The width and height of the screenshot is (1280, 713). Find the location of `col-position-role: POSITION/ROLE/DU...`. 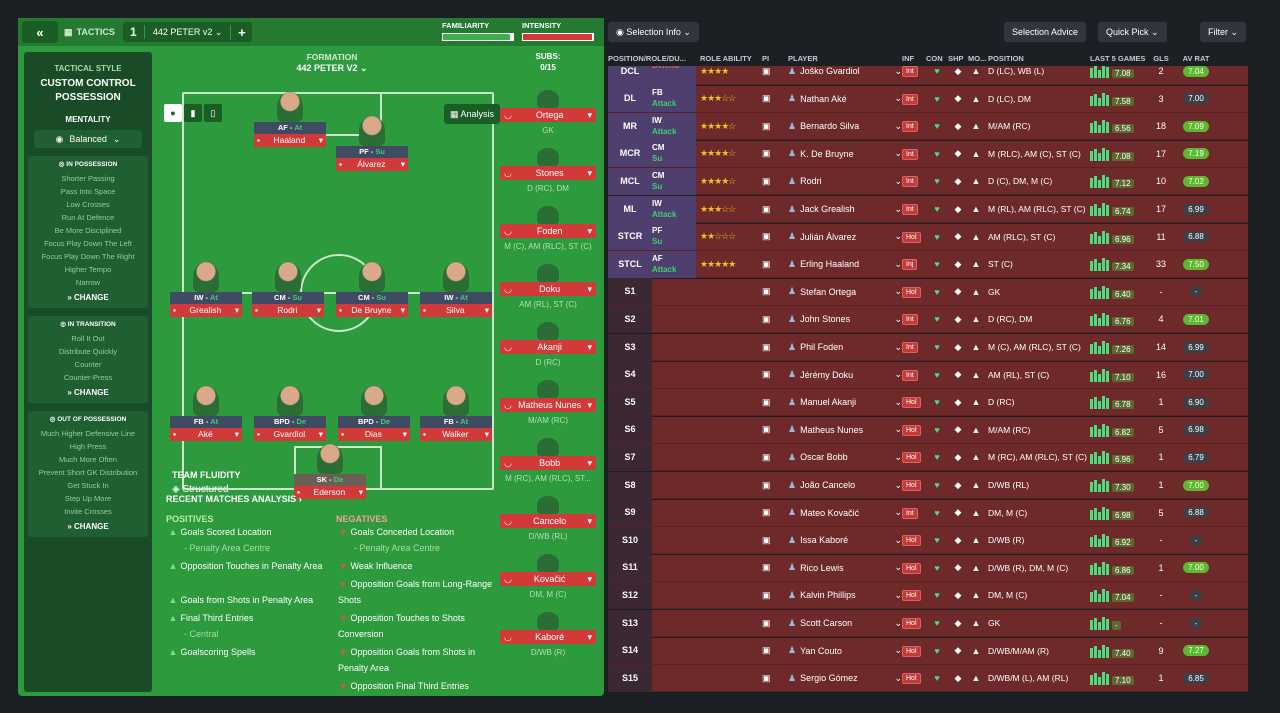

col-position-role: POSITION/ROLE/DU... is located at coordinates (647, 58).